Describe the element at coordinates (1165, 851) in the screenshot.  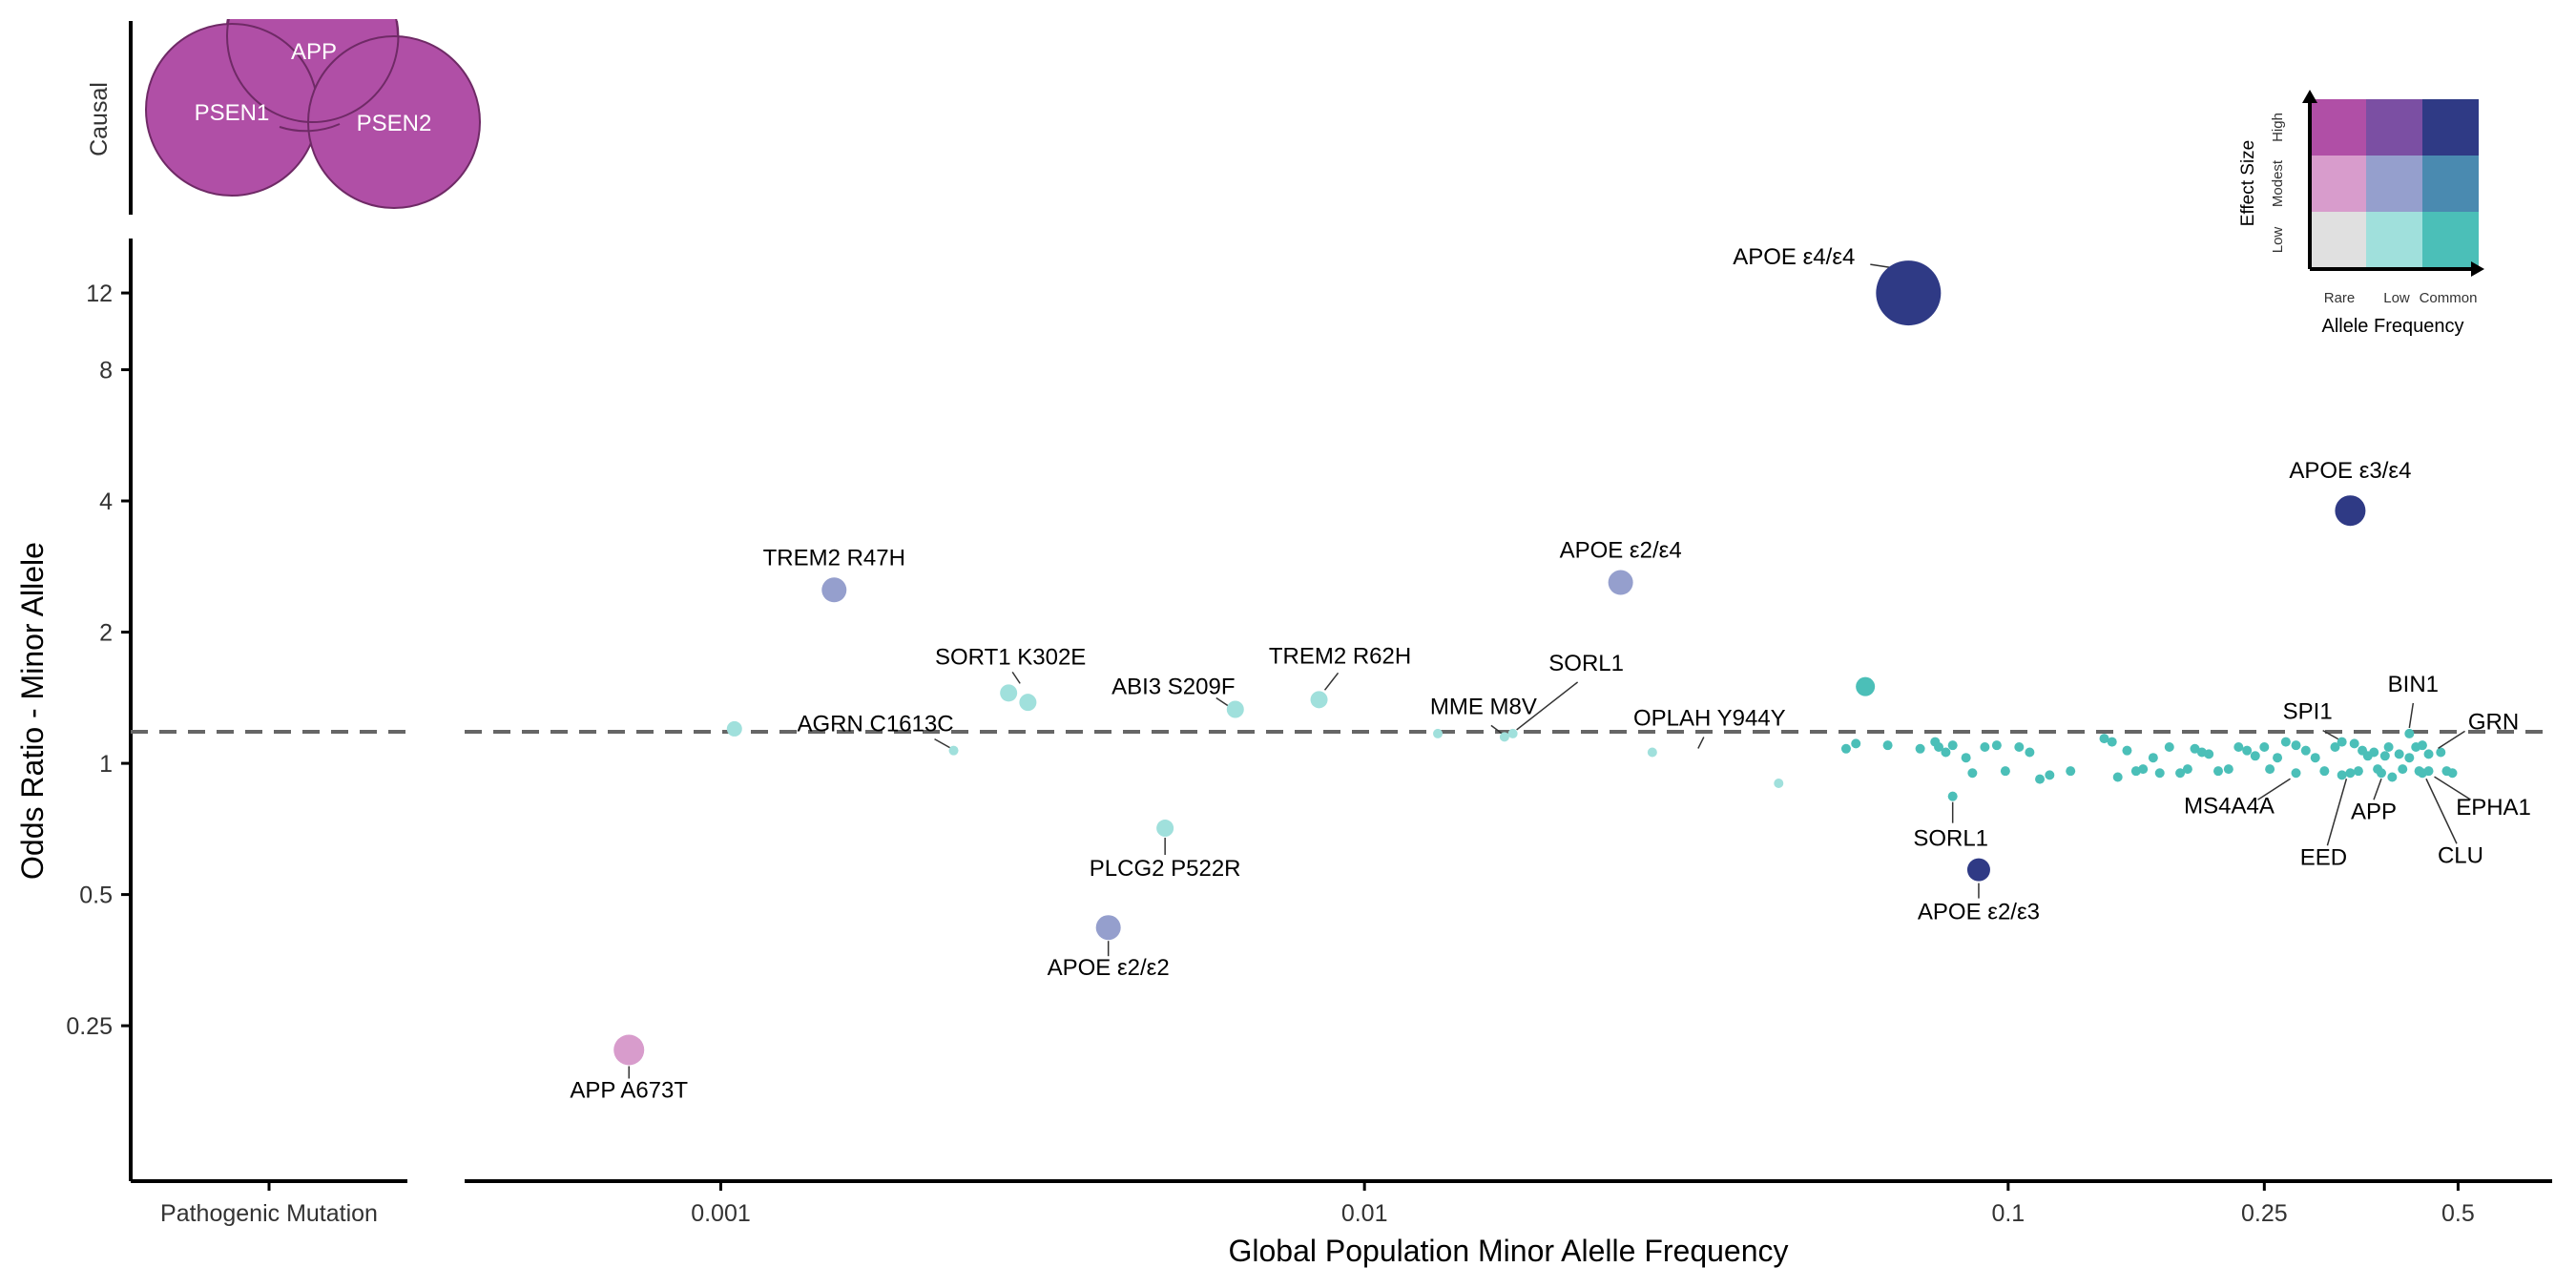
I see `data-point-group: PLCG2 P522R` at that location.